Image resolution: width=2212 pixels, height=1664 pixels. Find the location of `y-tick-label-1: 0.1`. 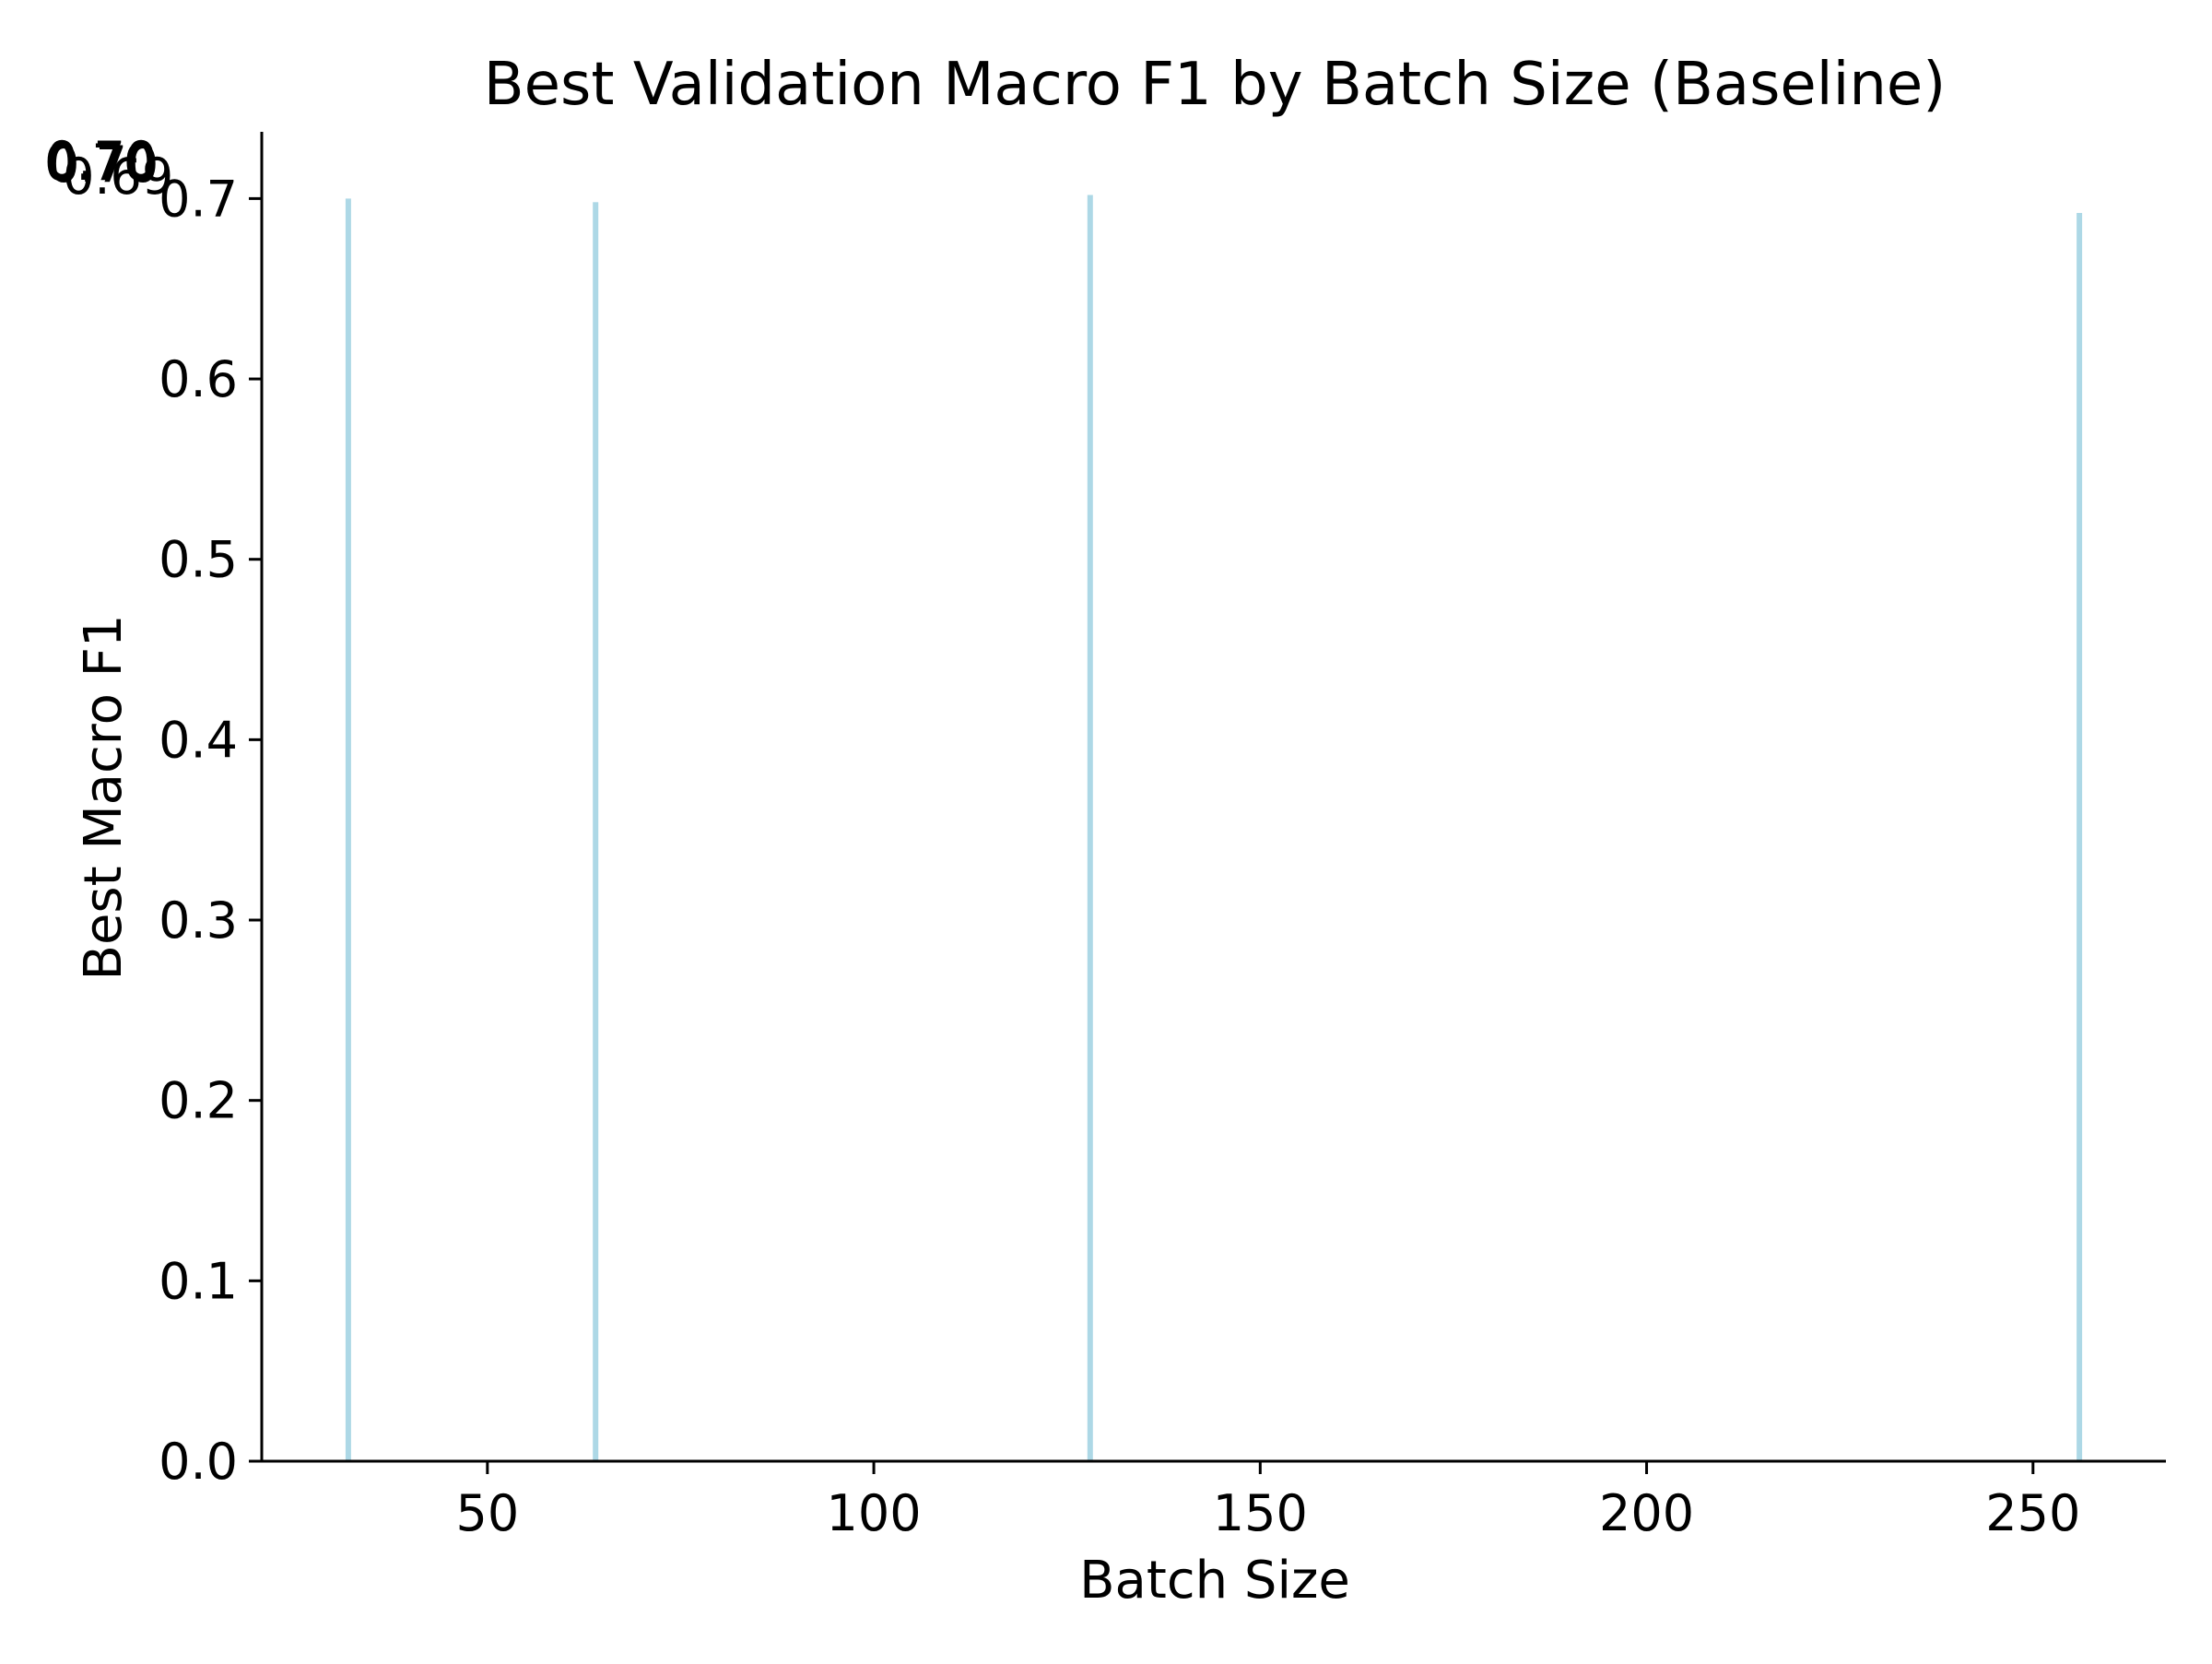

y-tick-label-1: 0.1 is located at coordinates (198, 1281).